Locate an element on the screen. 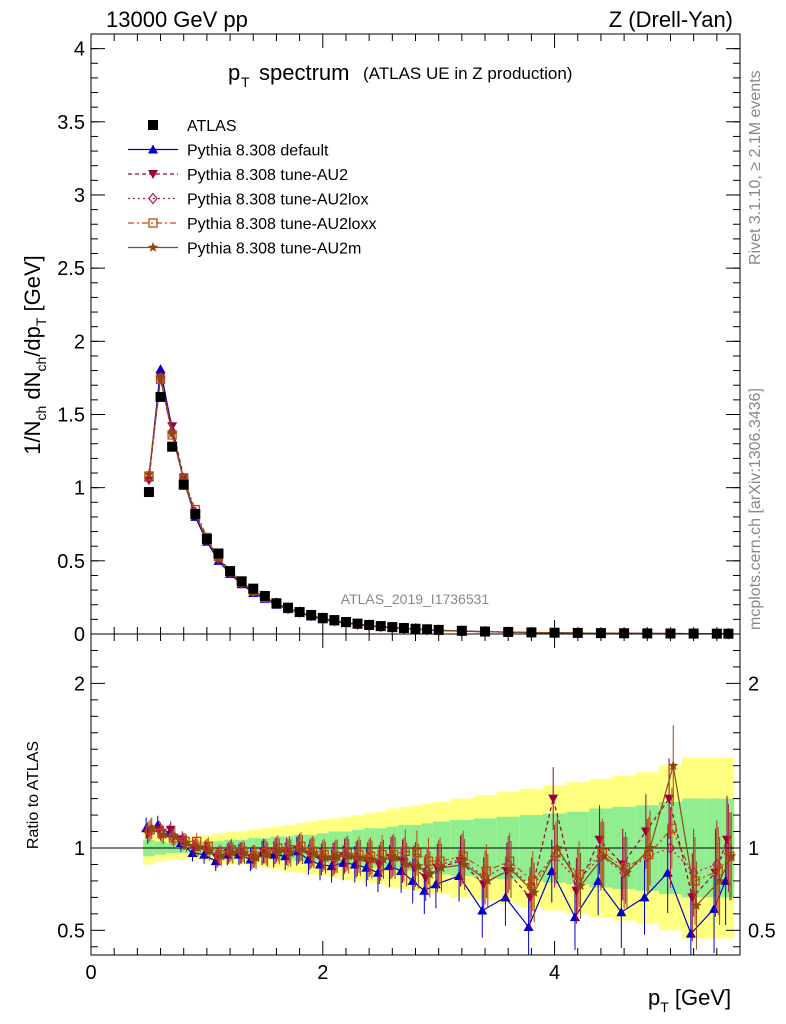  main-ytick-label: 3 is located at coordinates (79, 196).